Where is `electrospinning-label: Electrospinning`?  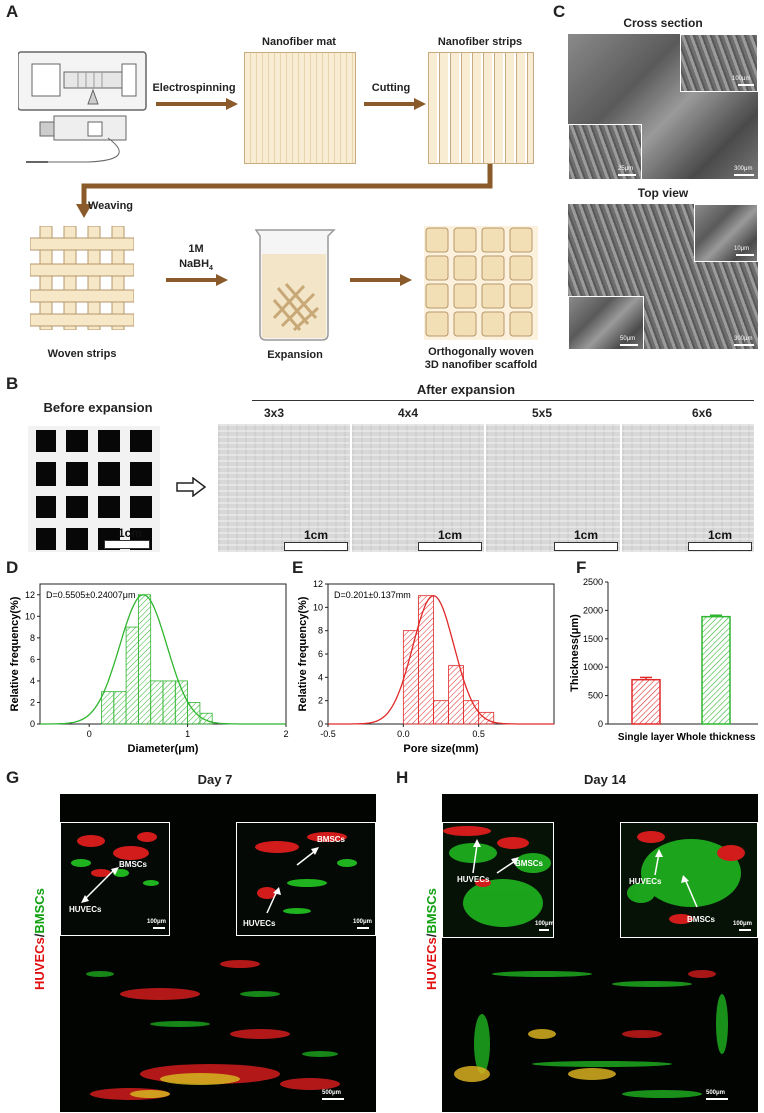 electrospinning-label: Electrospinning is located at coordinates (194, 88).